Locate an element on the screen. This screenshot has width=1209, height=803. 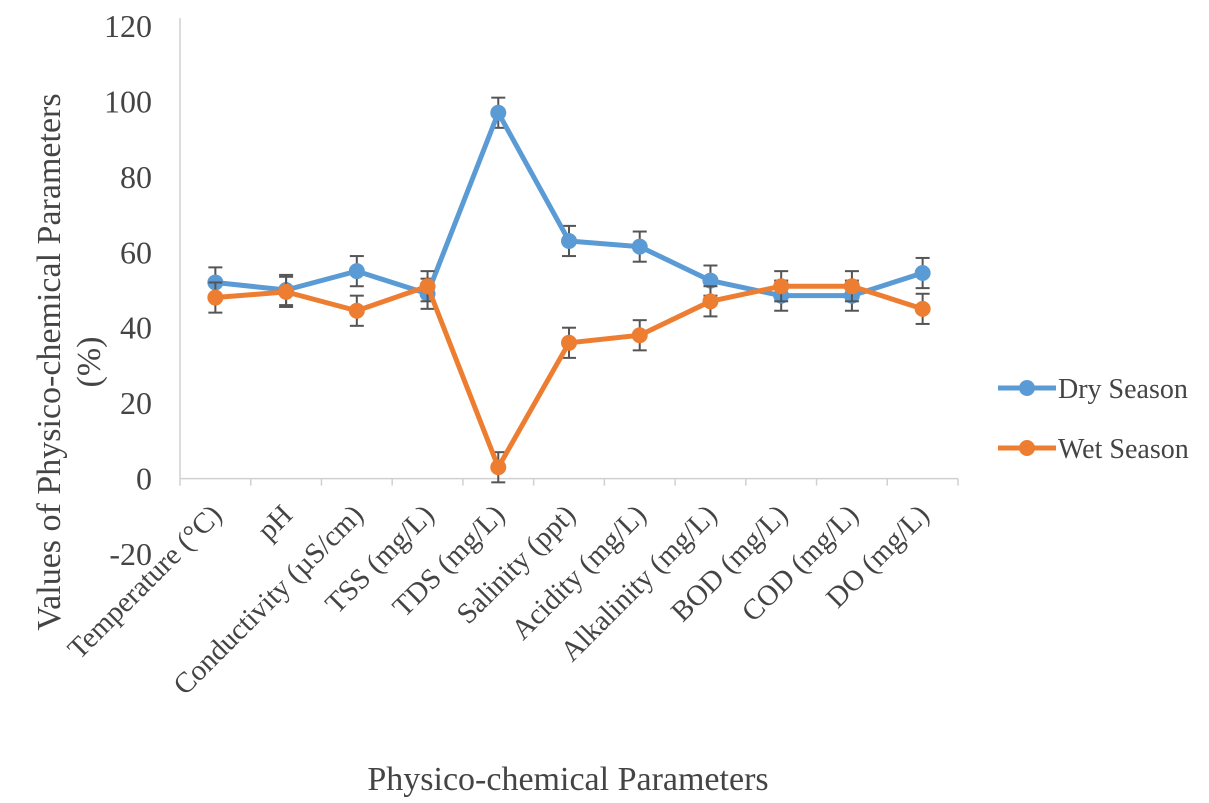
y-tick-label: 80 is located at coordinates (136, 177).